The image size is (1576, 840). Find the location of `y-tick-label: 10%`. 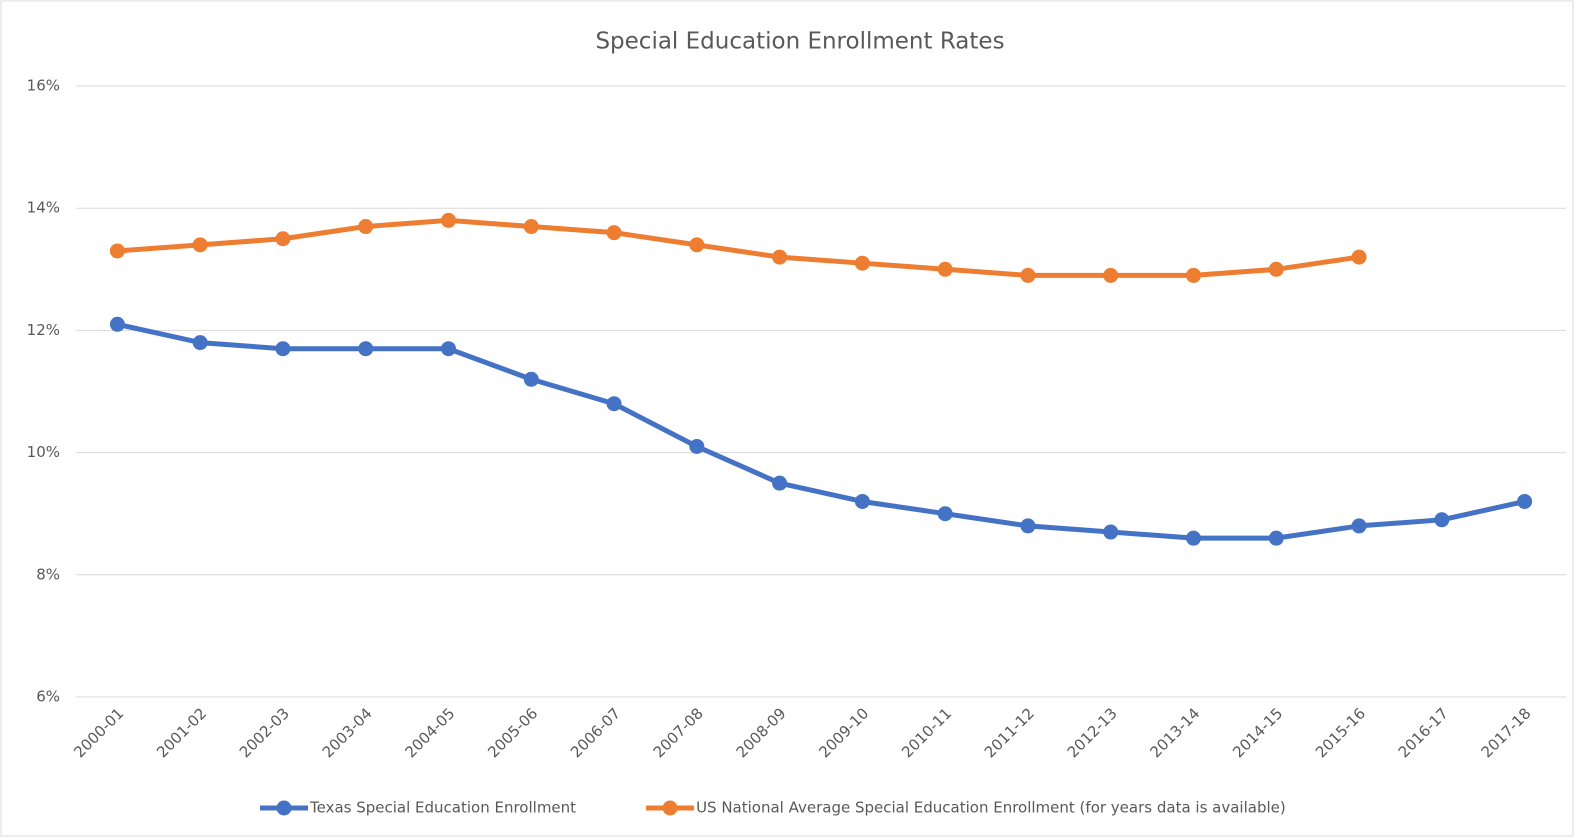

y-tick-label: 10% is located at coordinates (43, 452).